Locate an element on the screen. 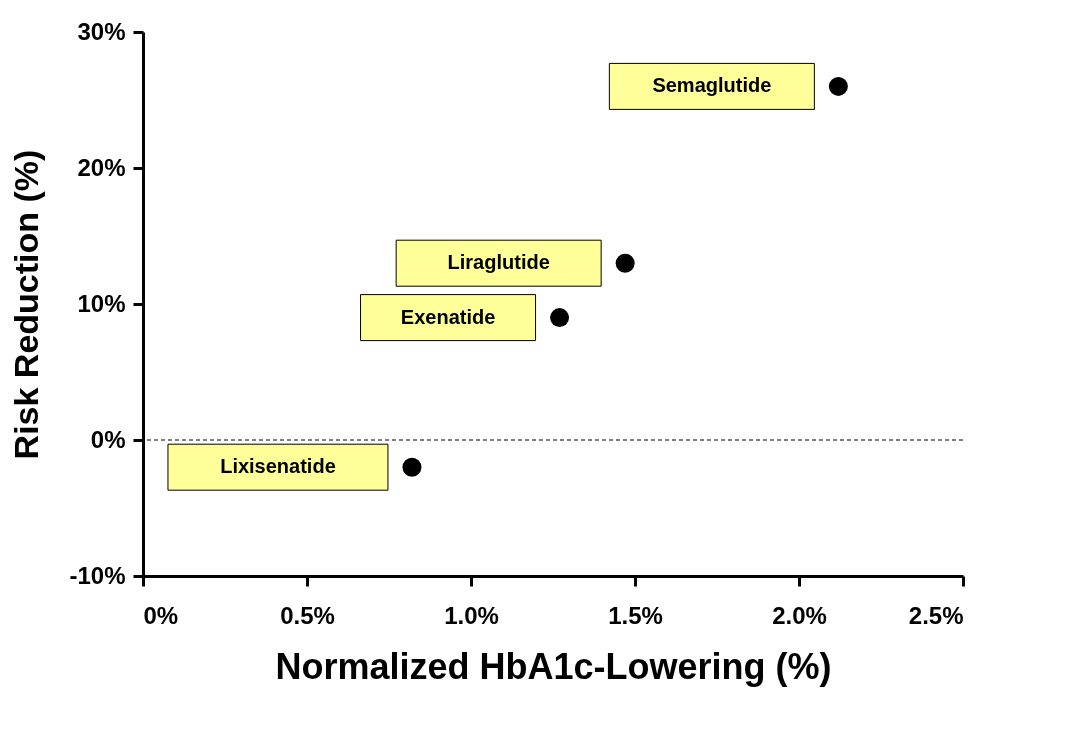 The width and height of the screenshot is (1085, 732). x-tick-label: 0.5% is located at coordinates (307, 615).